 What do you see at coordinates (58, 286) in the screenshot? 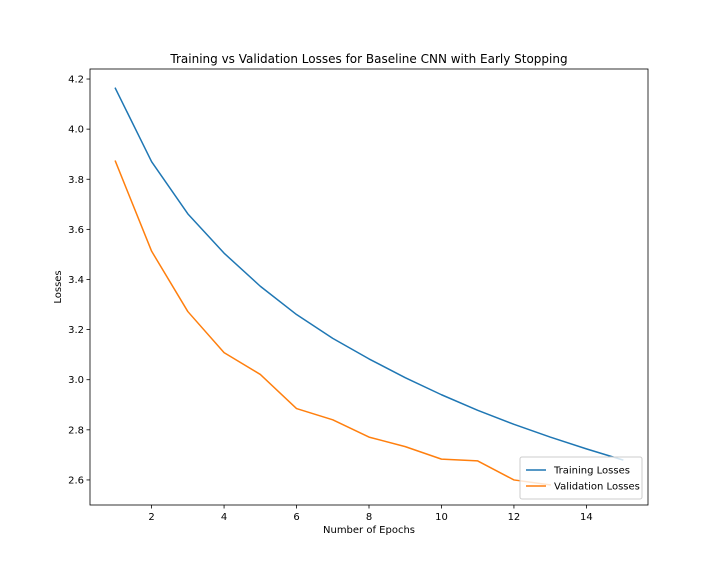
I see `y-axis-label: Losses` at bounding box center [58, 286].